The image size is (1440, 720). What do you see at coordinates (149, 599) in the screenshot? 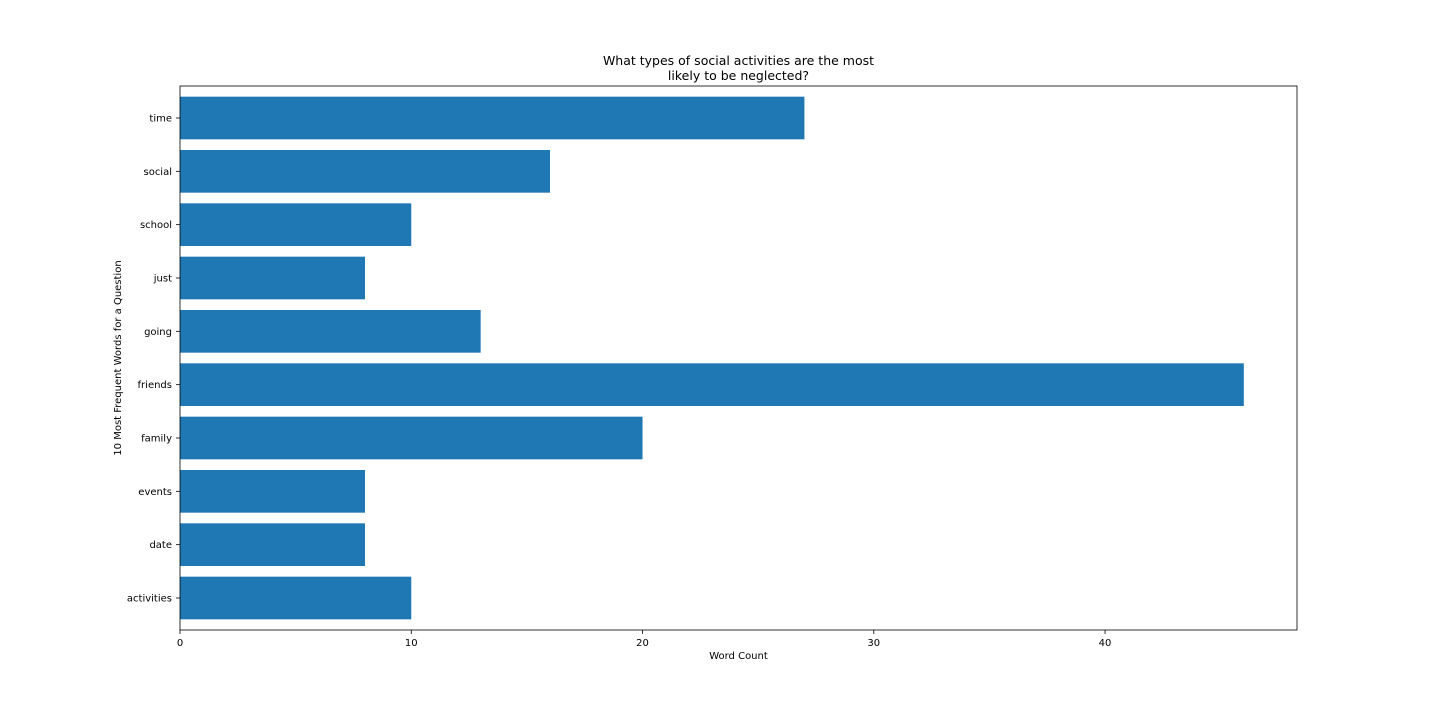
I see `y-tick-label: activities` at bounding box center [149, 599].